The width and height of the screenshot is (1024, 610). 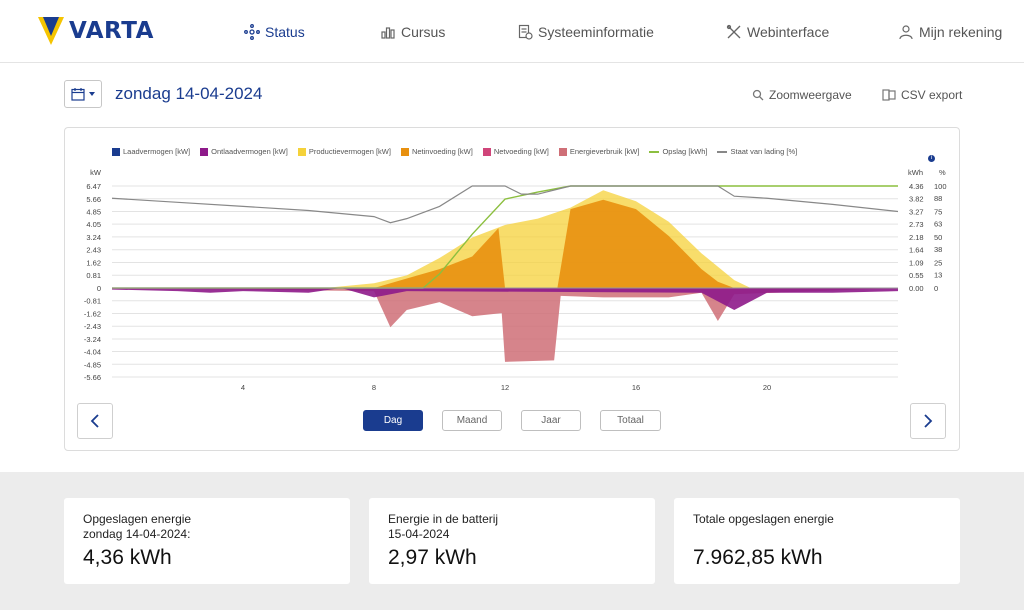 I want to click on period-totaal-button: Totaal, so click(x=630, y=420).